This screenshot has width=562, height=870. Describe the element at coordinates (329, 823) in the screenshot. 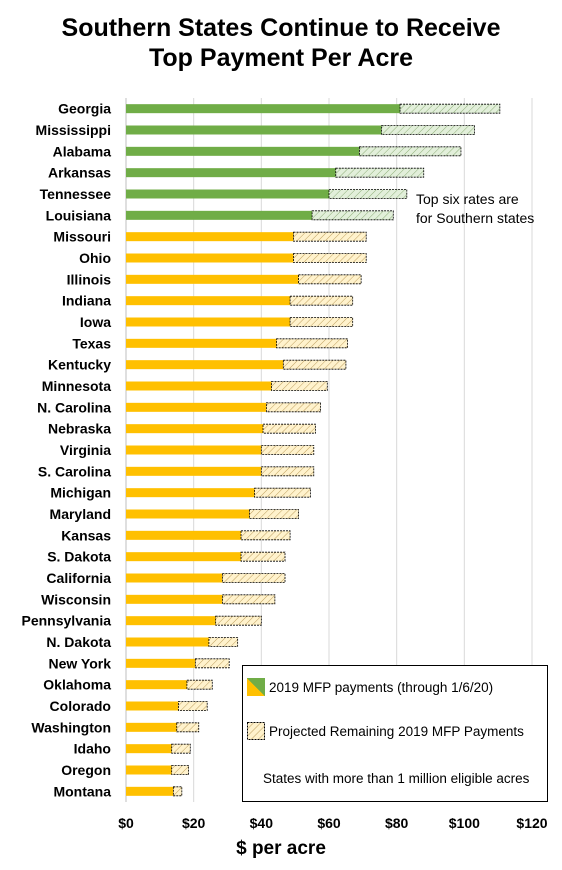

I see `x-tick-label: $60` at that location.